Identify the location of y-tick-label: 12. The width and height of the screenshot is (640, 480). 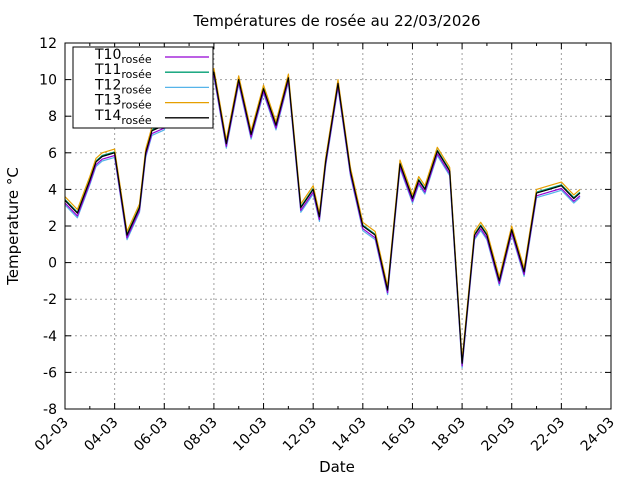
(48, 44).